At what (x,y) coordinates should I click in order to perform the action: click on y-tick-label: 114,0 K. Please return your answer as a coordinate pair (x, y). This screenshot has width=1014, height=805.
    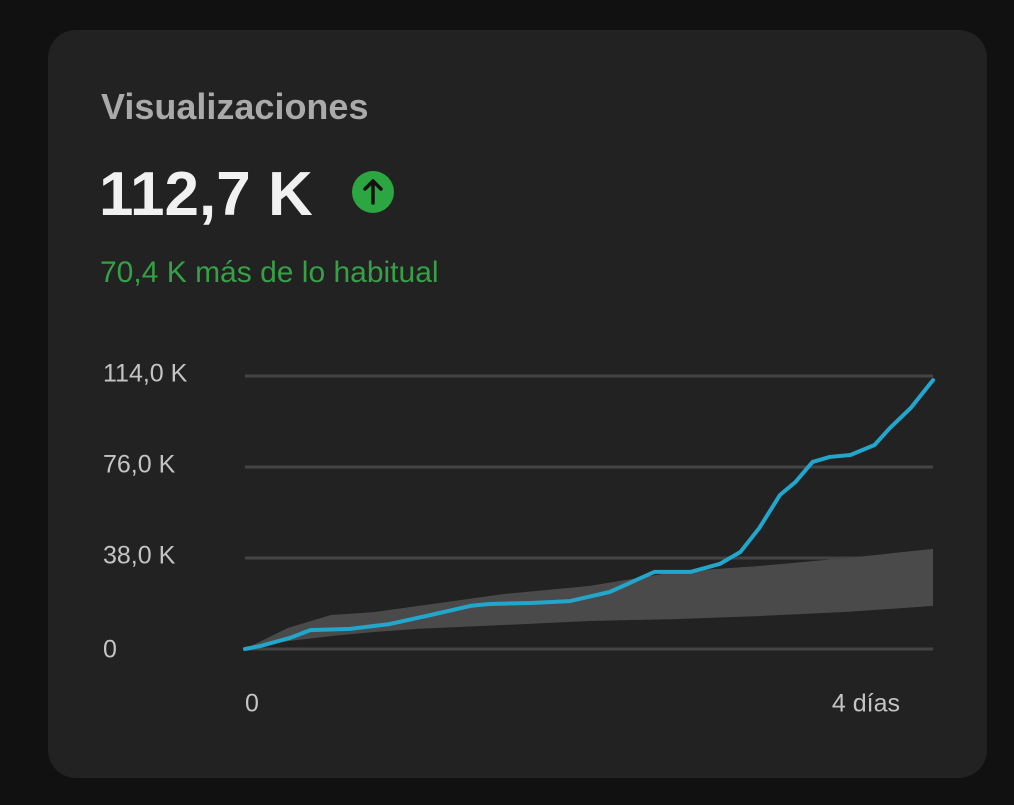
    Looking at the image, I should click on (145, 374).